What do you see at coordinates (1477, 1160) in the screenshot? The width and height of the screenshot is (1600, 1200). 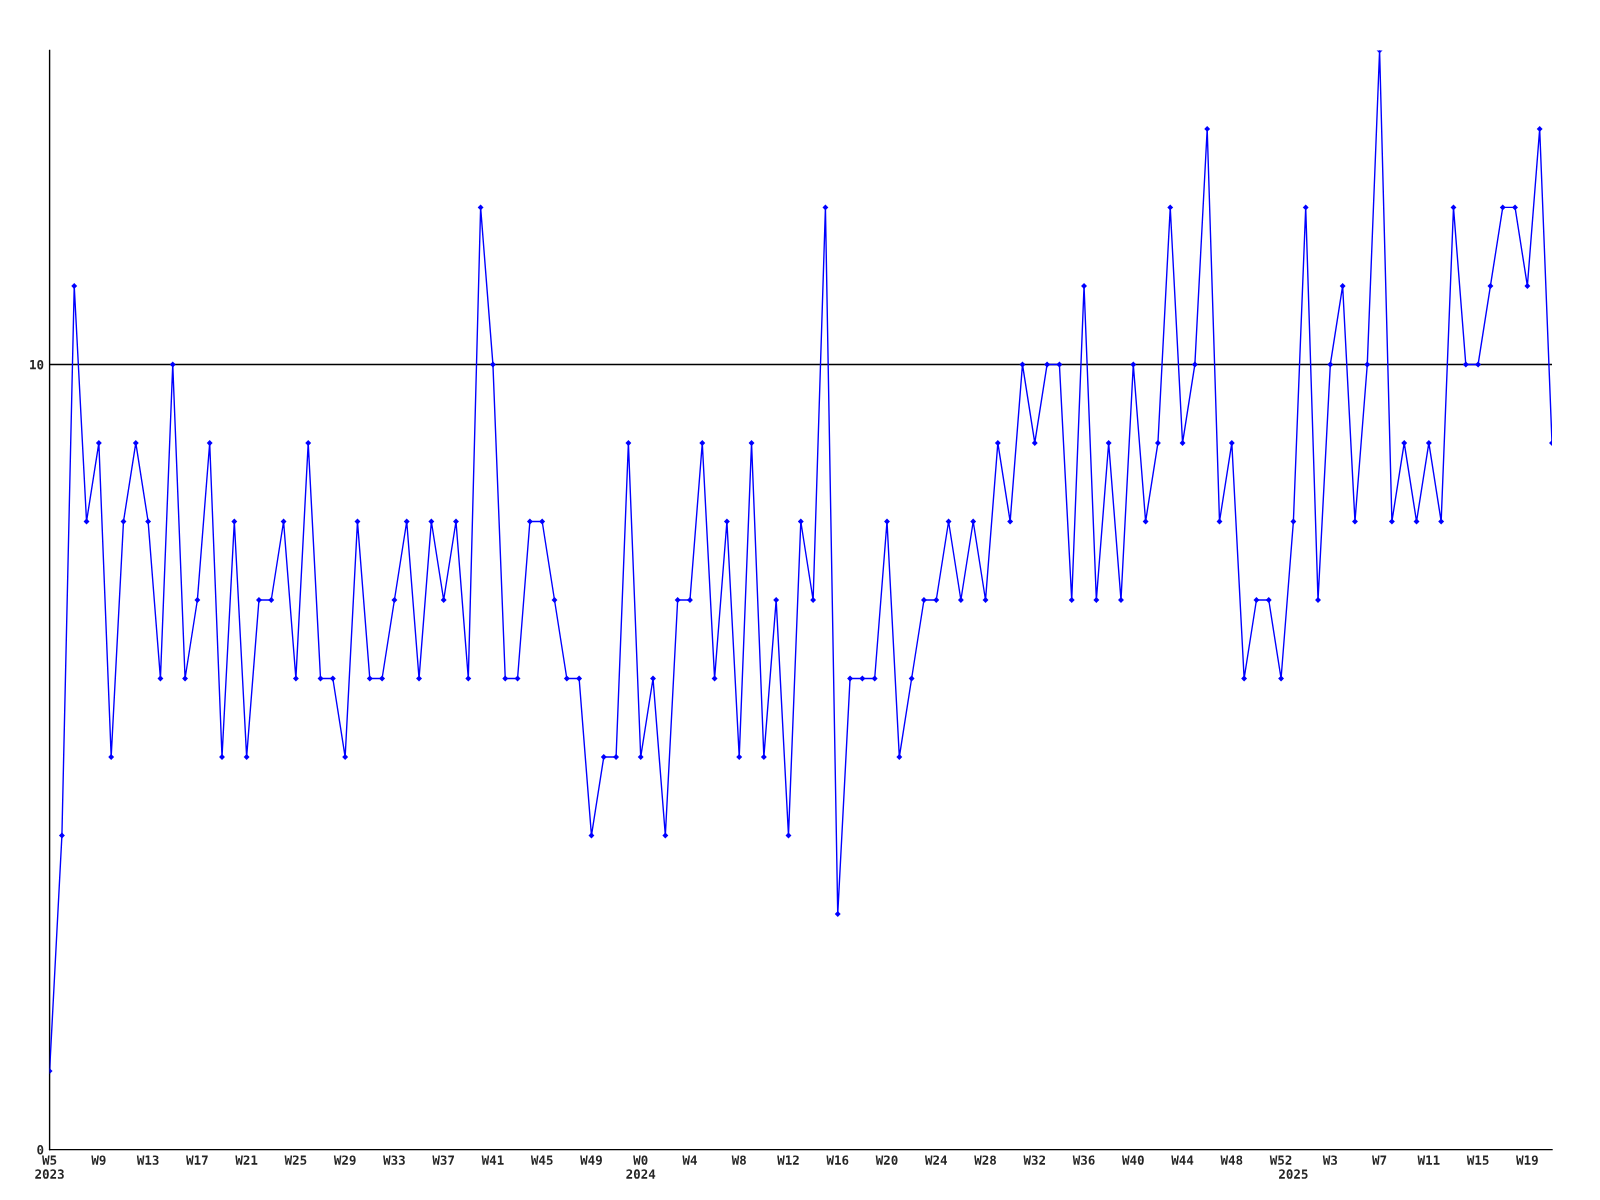 I see `x-tick-label: W15` at bounding box center [1477, 1160].